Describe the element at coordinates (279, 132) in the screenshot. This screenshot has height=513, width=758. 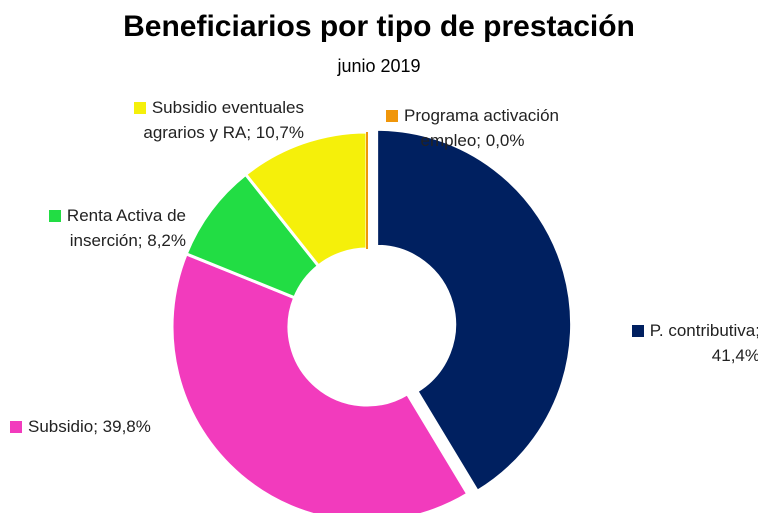
I see `value-label: 10,7%` at that location.